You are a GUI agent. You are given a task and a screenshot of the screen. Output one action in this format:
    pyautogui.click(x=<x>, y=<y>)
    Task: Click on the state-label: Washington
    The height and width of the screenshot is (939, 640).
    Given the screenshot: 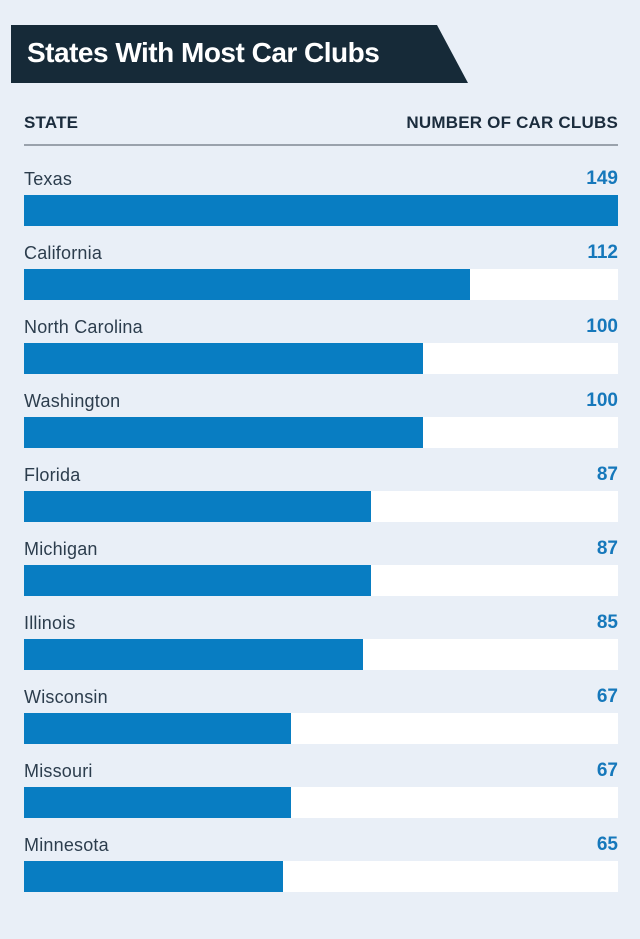 What is the action you would take?
    pyautogui.click(x=72, y=401)
    